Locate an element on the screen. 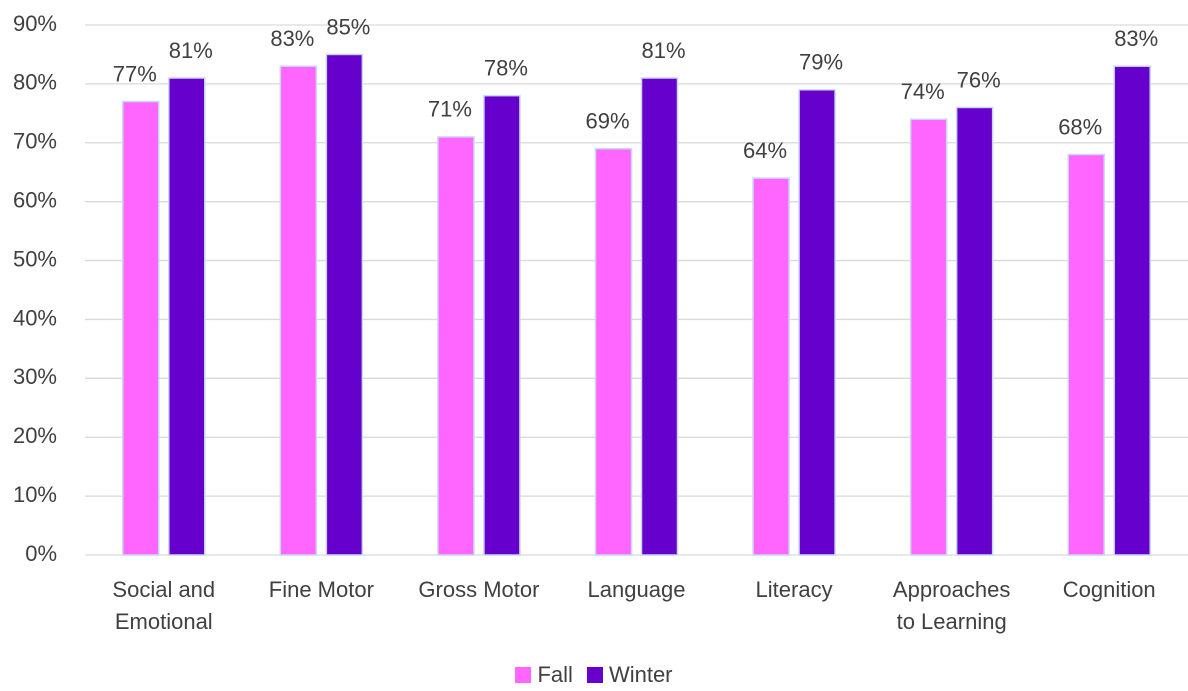 This screenshot has width=1188, height=691. x-tick-label: Approaches to Learning is located at coordinates (951, 605).